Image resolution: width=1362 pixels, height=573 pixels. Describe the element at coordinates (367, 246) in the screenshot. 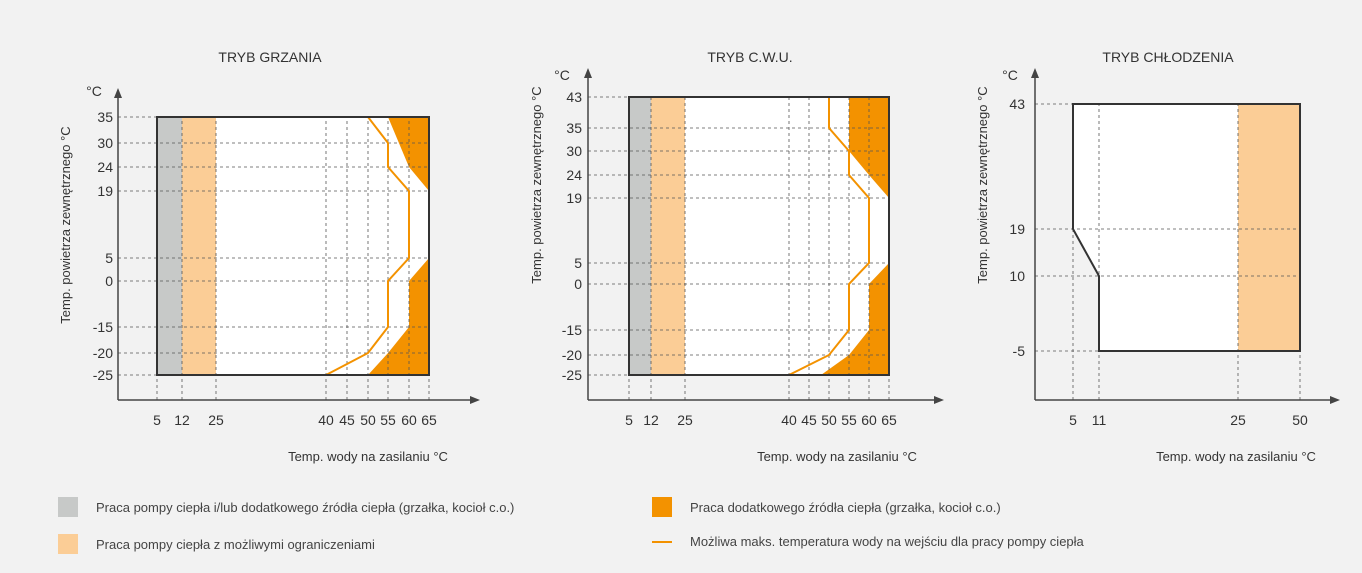

I see `max-temp-line-heating` at that location.